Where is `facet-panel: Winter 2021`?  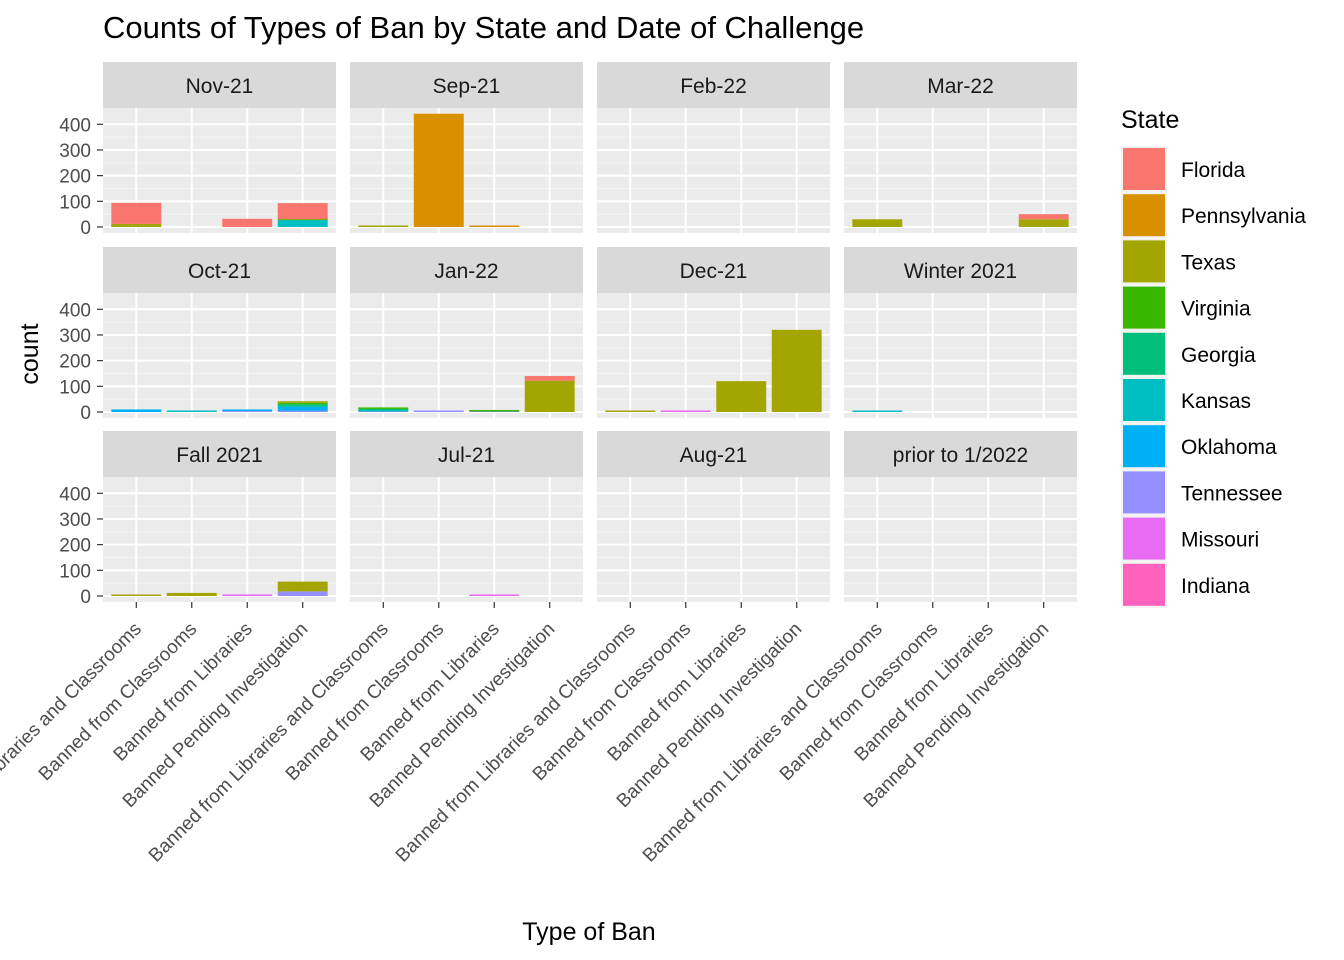
facet-panel: Winter 2021 is located at coordinates (960, 332).